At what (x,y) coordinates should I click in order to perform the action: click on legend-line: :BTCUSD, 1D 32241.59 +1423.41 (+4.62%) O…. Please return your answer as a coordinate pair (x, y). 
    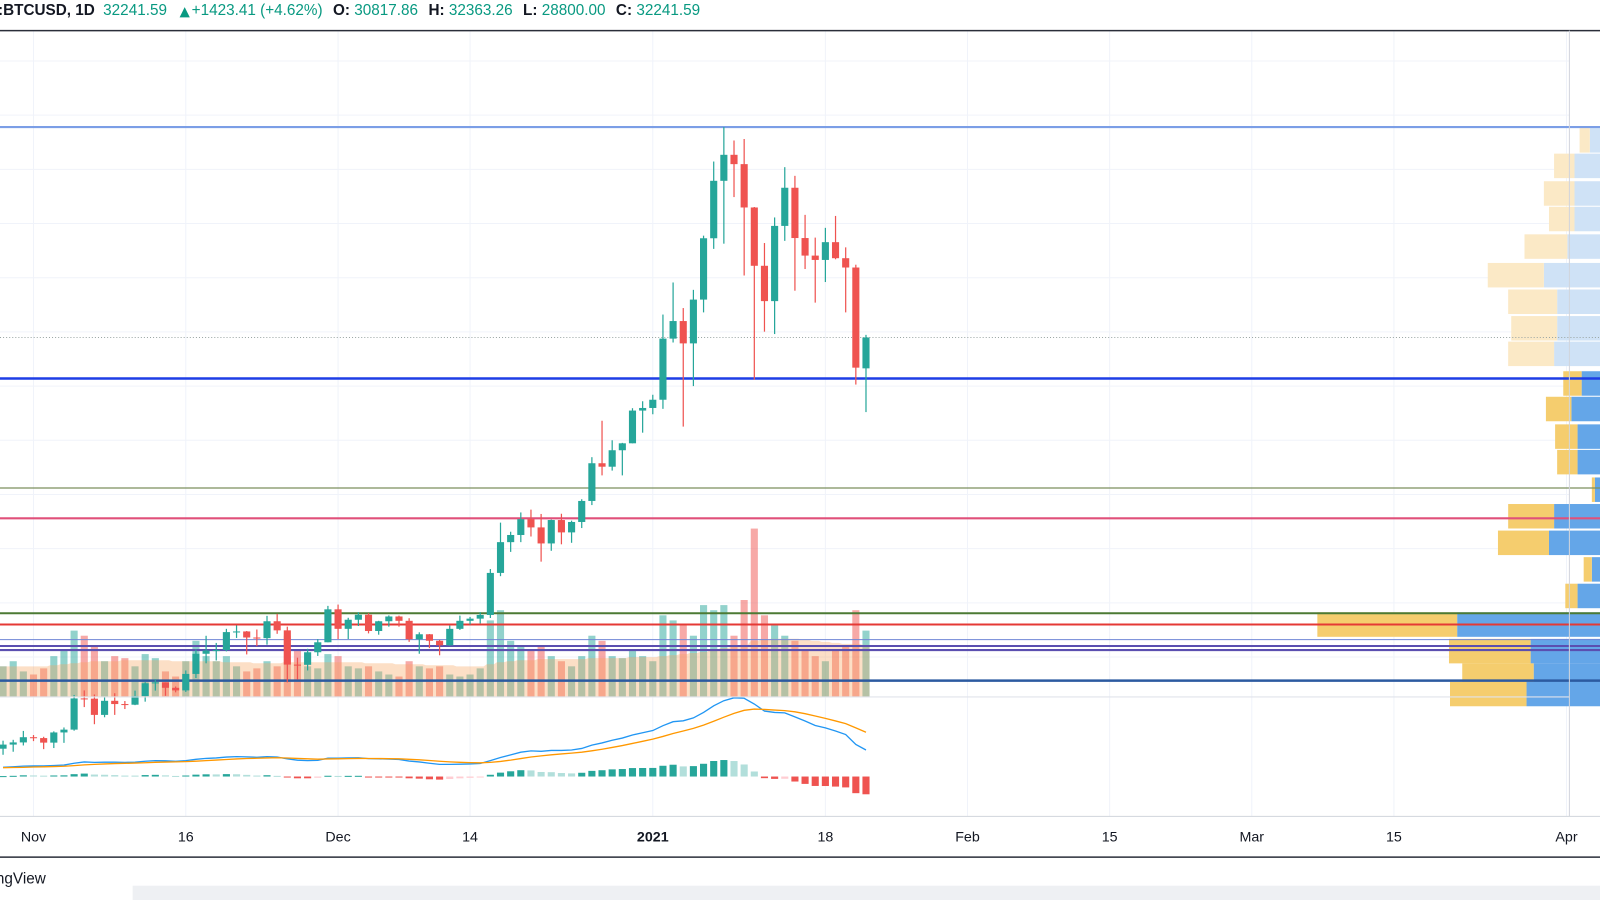
    Looking at the image, I should click on (350, 10).